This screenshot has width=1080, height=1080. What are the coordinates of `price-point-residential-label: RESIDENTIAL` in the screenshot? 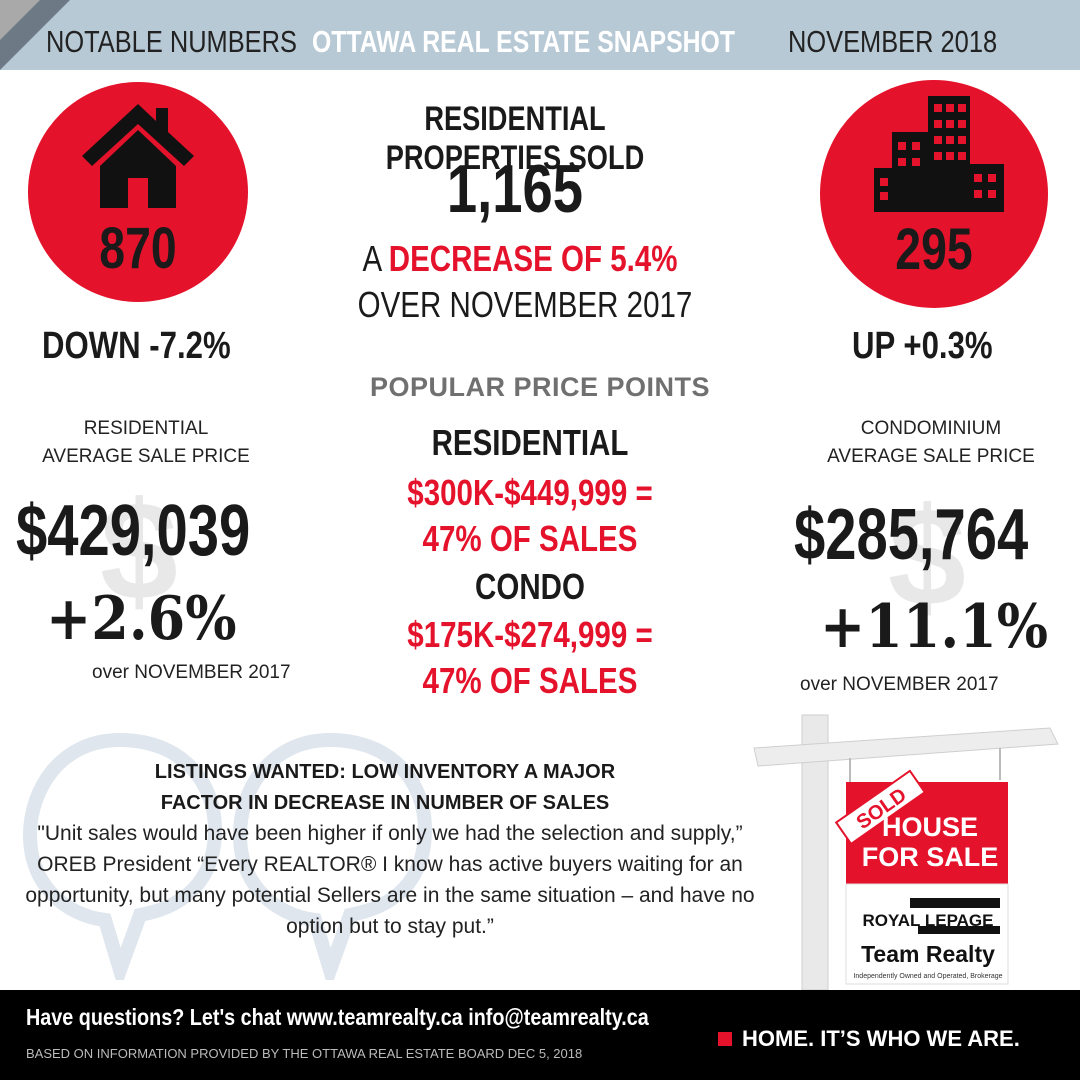 It's located at (530, 442).